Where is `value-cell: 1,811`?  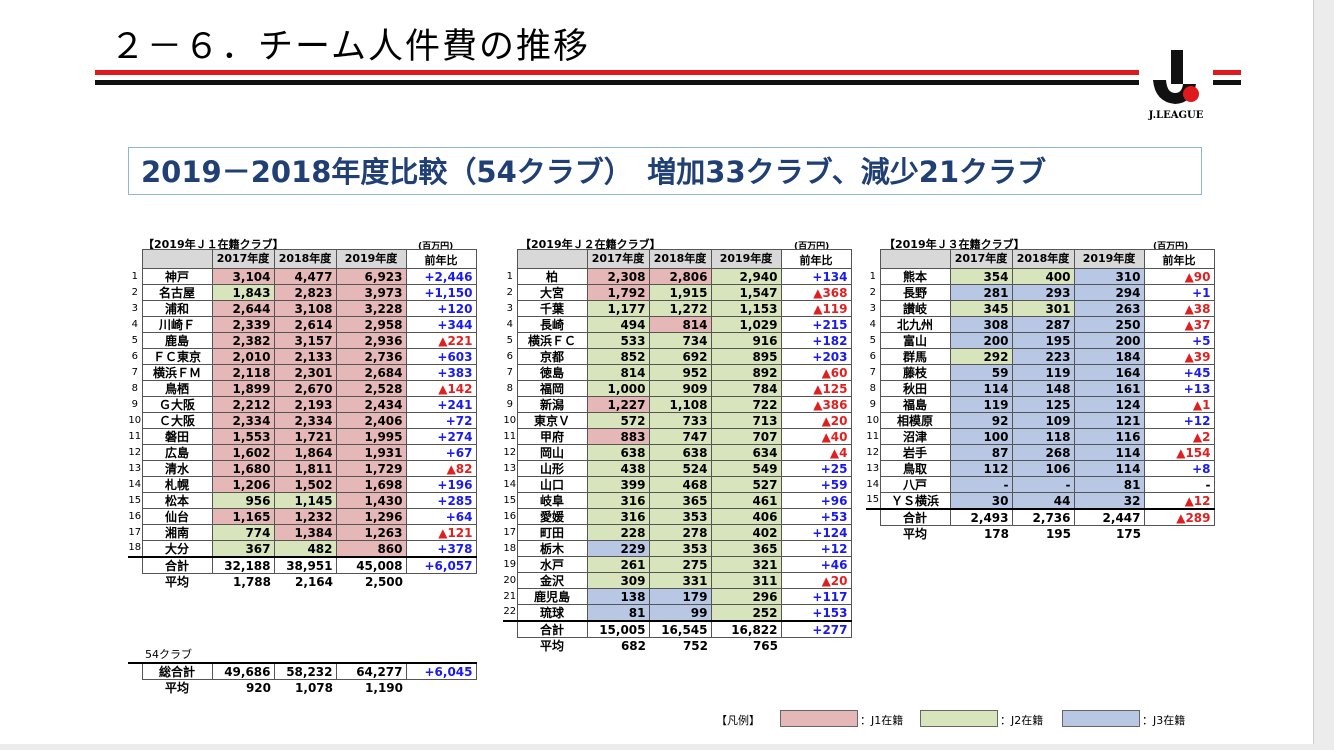
value-cell: 1,811 is located at coordinates (305, 468).